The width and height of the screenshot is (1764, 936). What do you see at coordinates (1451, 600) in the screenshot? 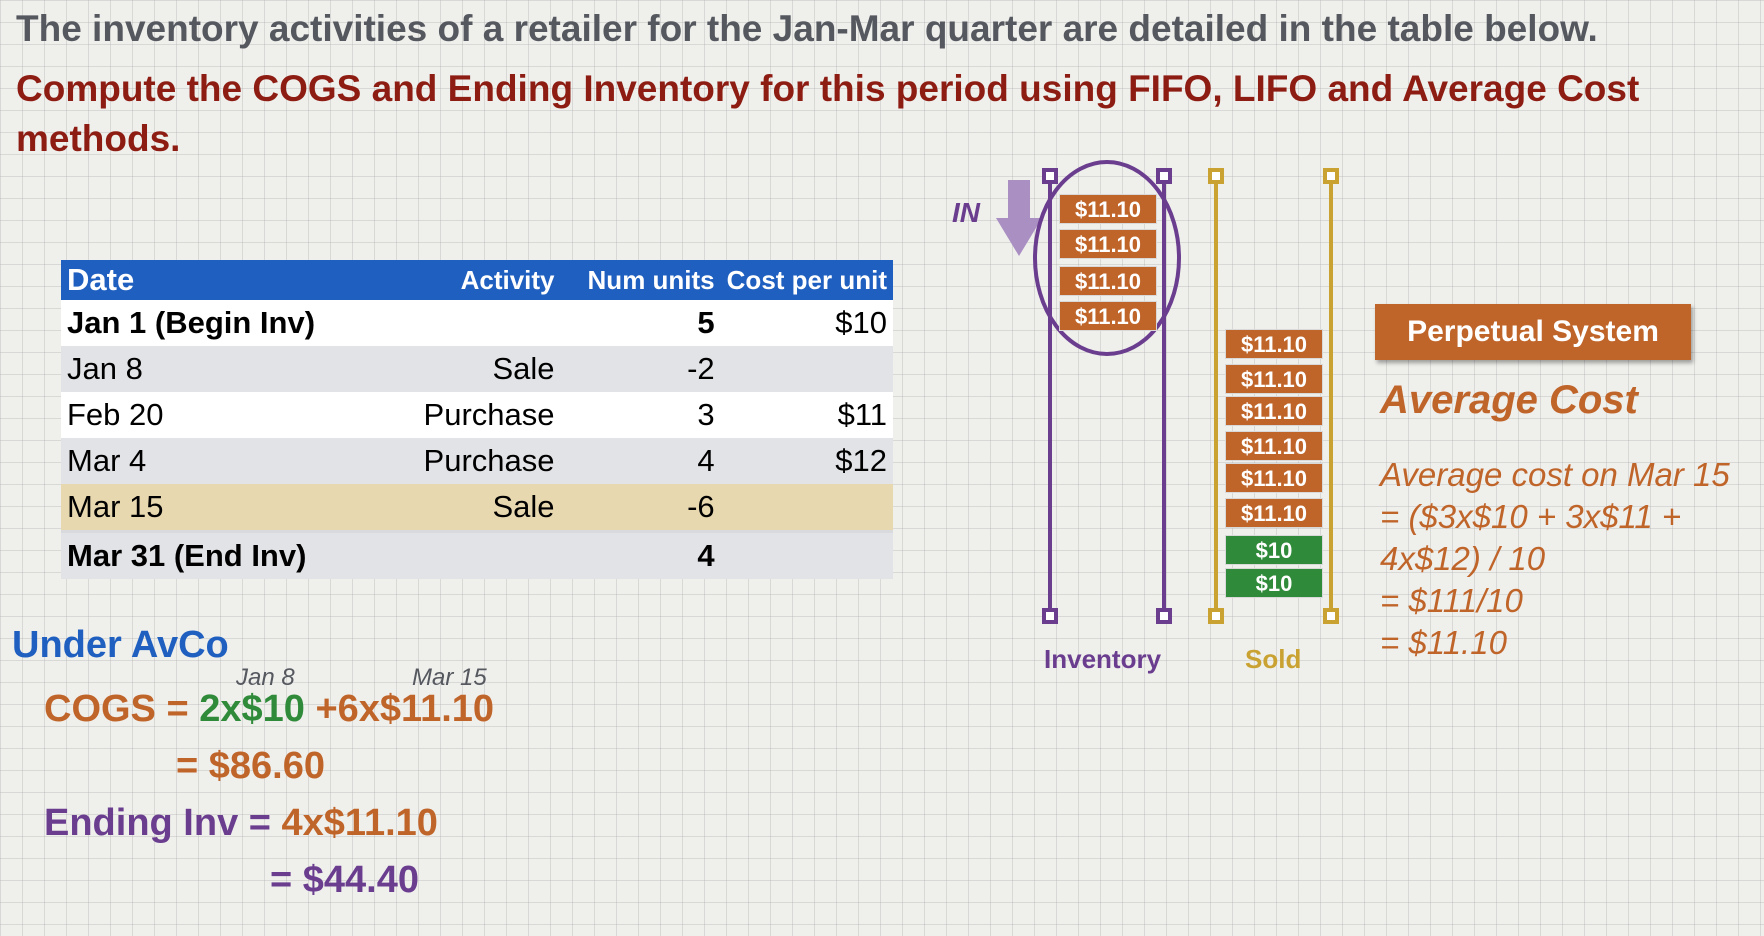
I see `calc-line: = $111/10` at bounding box center [1451, 600].